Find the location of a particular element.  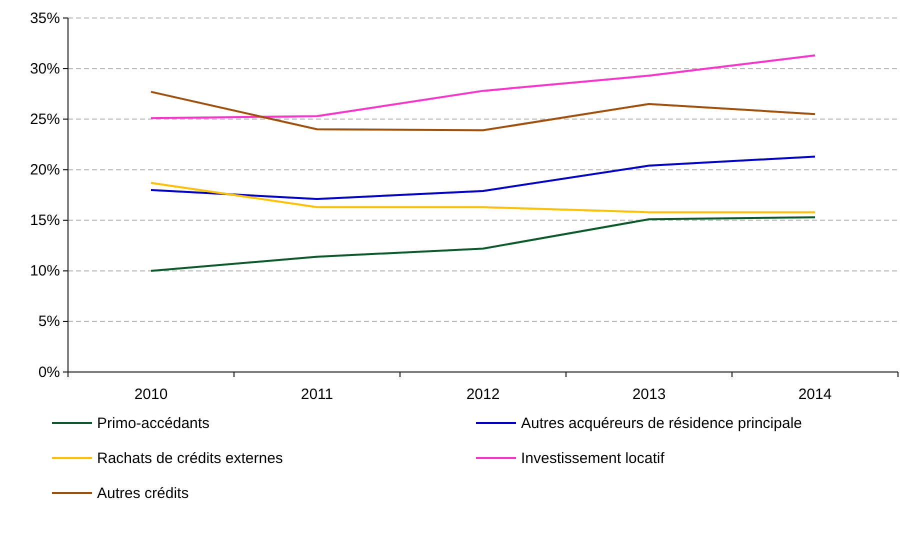

y-tick-label: 25% is located at coordinates (45, 119).